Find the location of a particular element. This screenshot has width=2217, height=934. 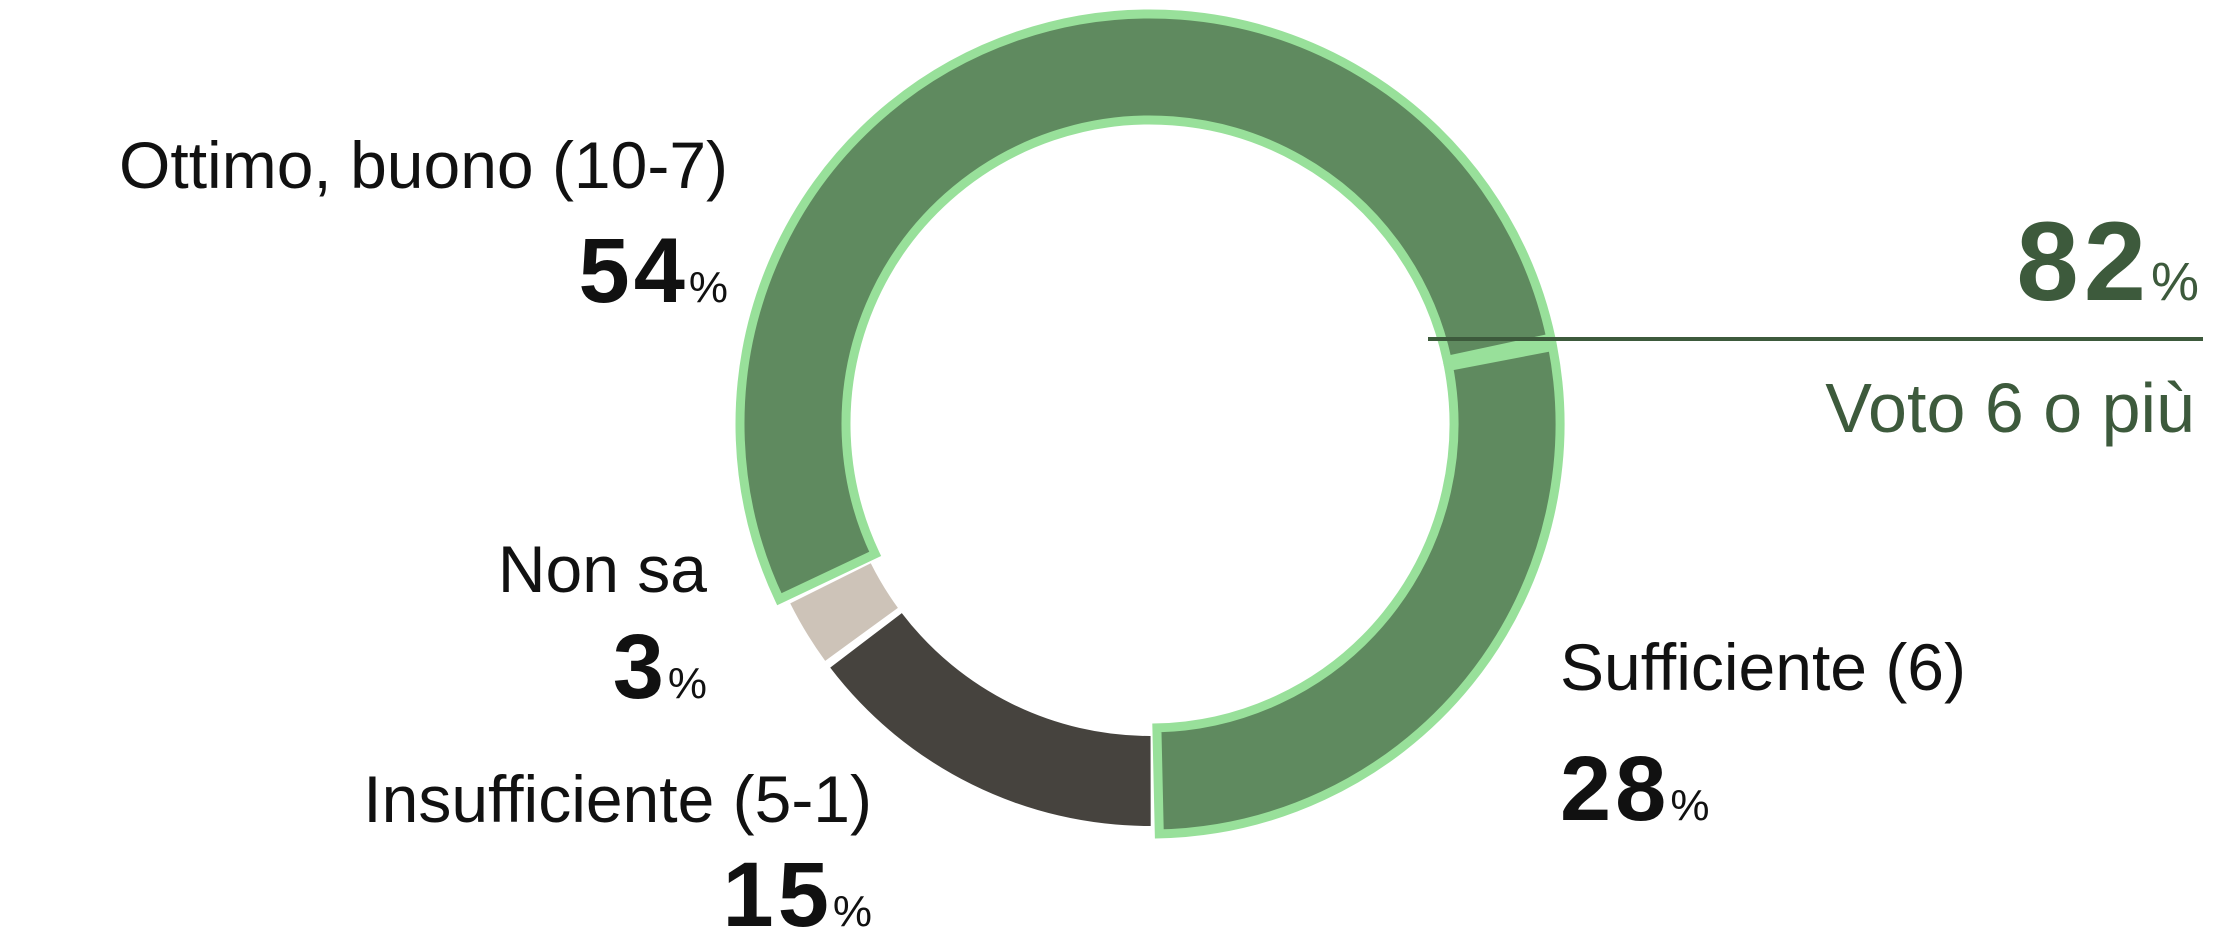

slice-label: Sufficiente (6) is located at coordinates (1763, 667).